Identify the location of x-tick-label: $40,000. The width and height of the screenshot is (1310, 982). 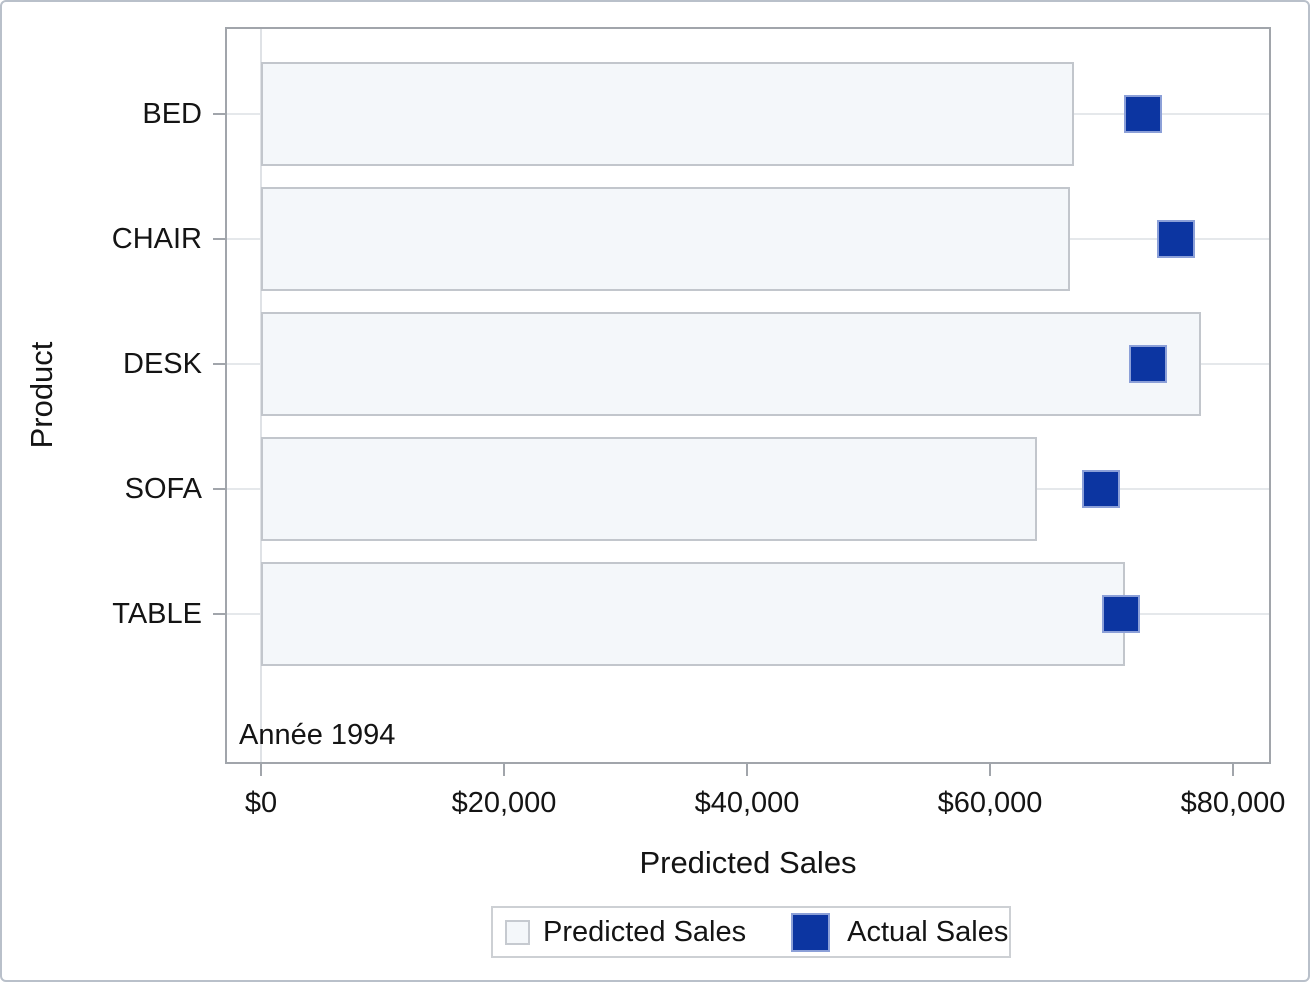
(747, 803).